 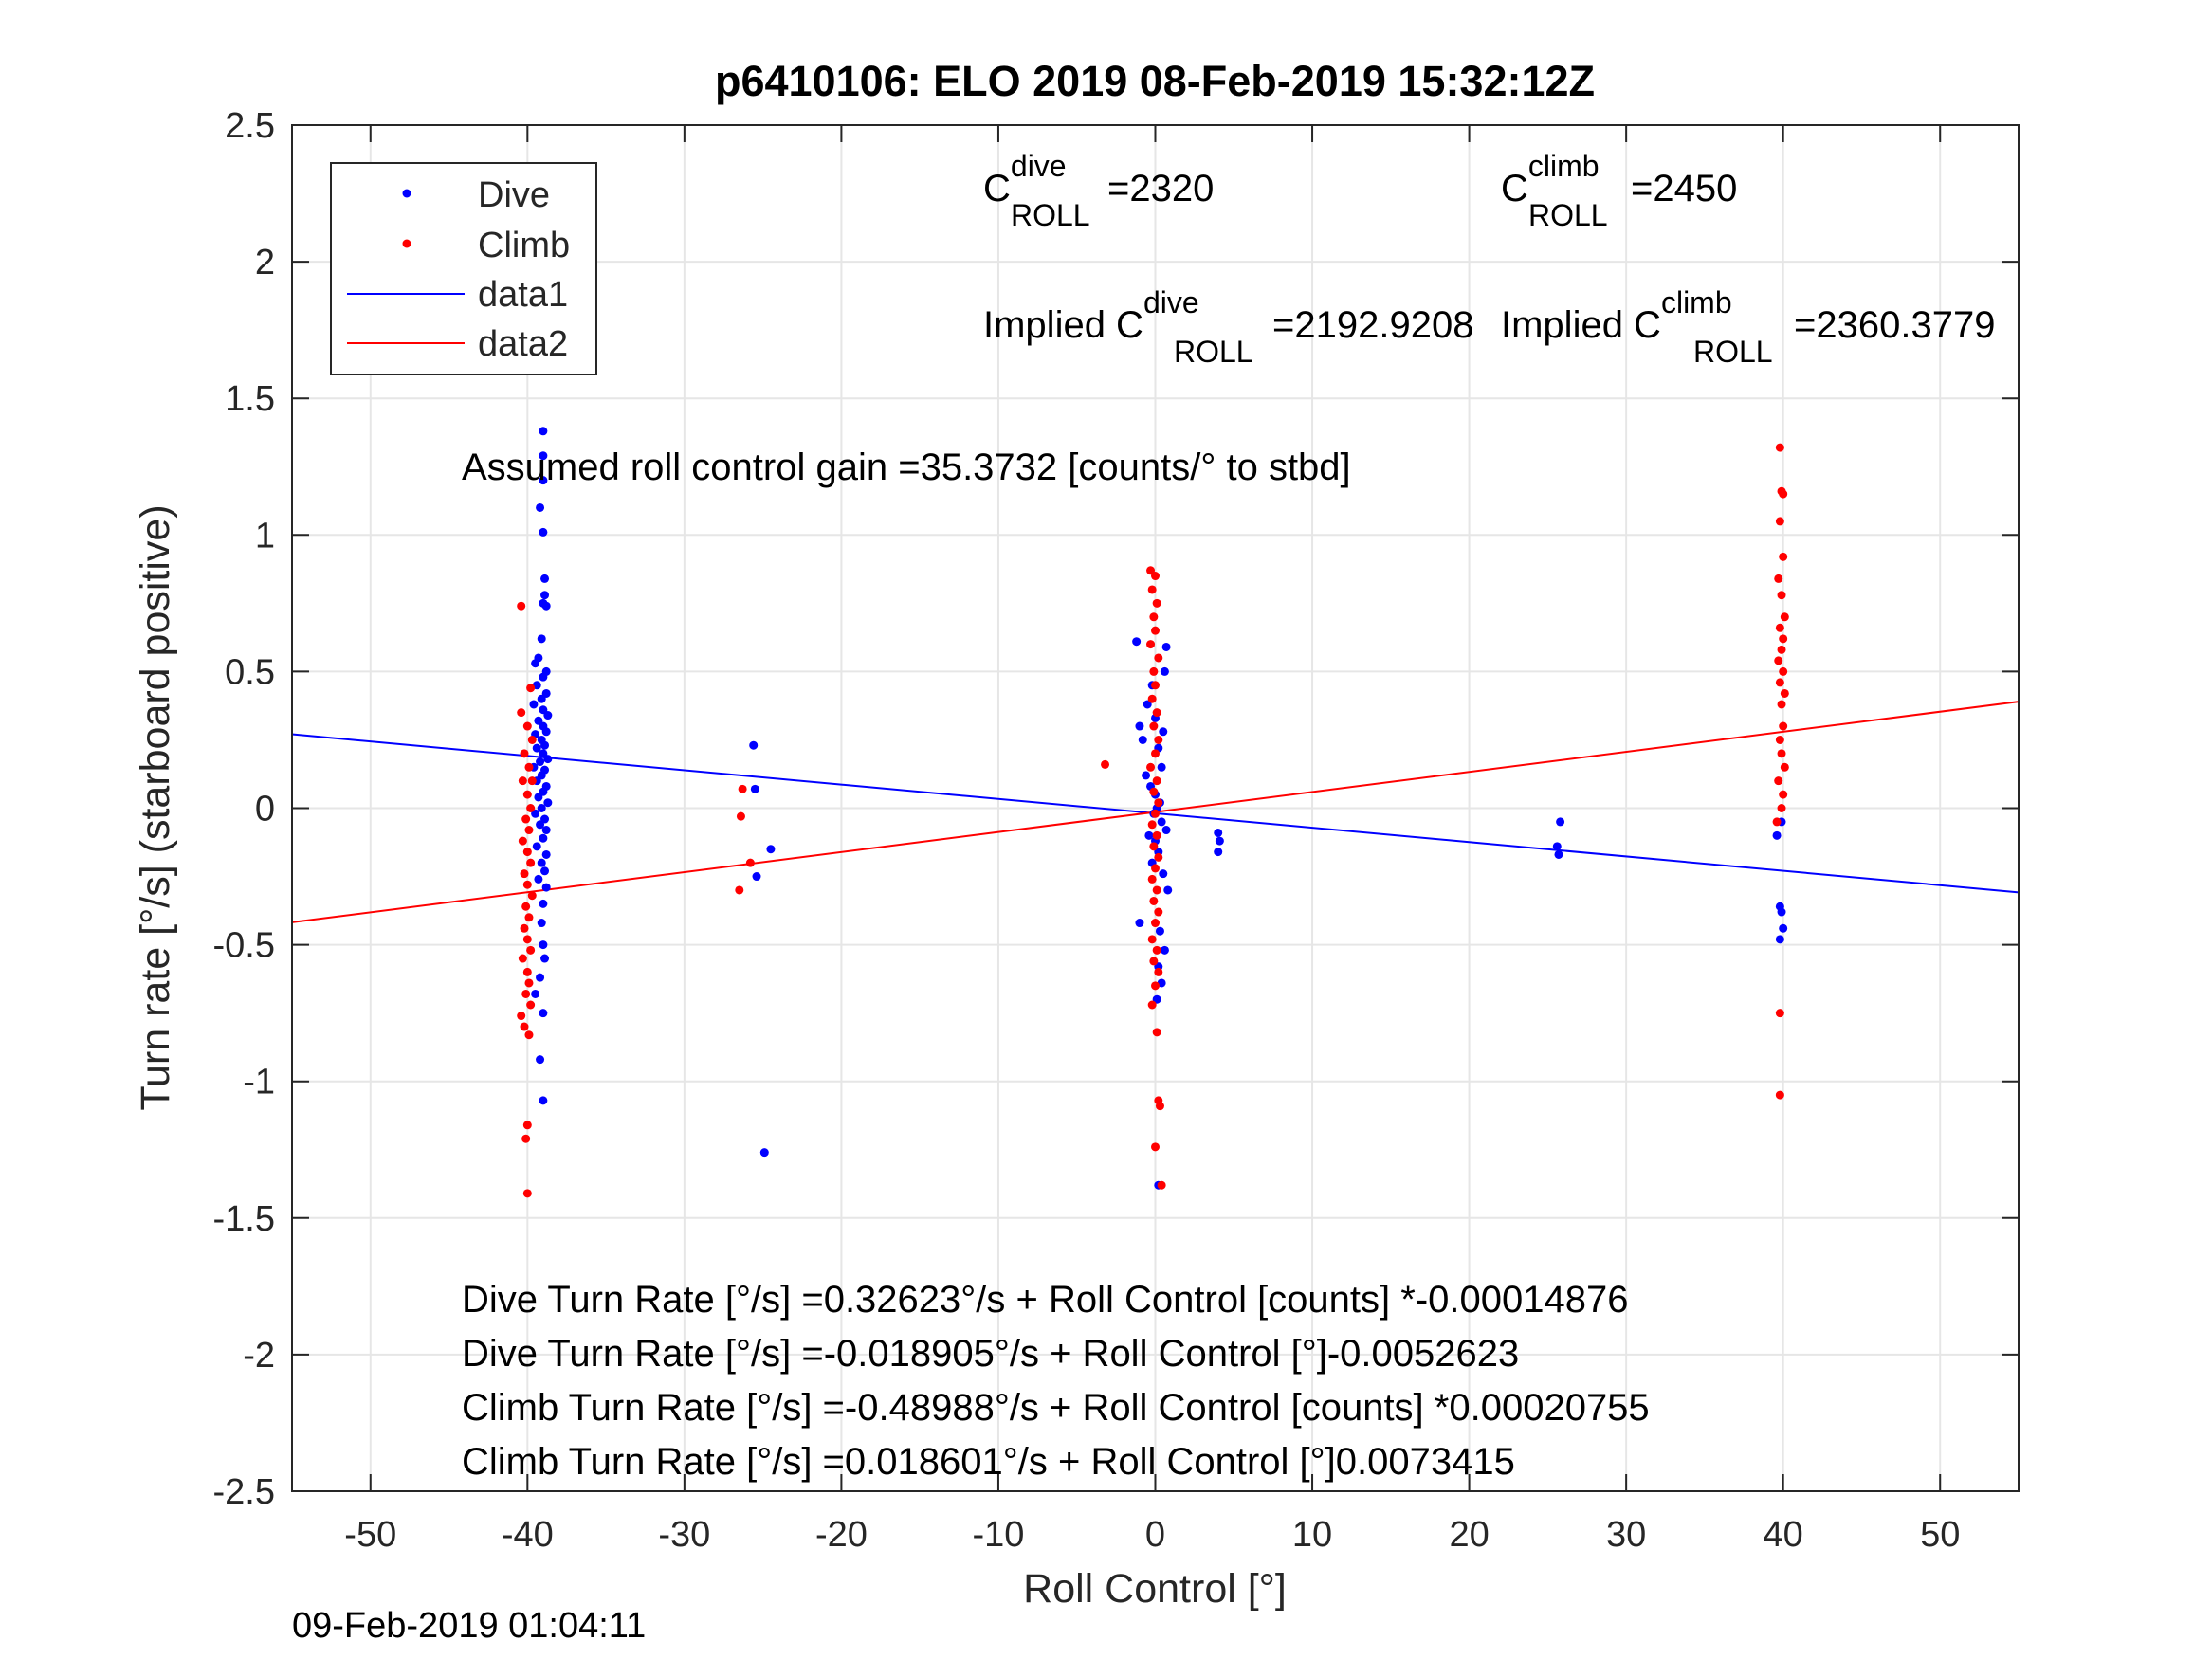 What do you see at coordinates (250, 126) in the screenshot?
I see `y-tick-label: 2.5` at bounding box center [250, 126].